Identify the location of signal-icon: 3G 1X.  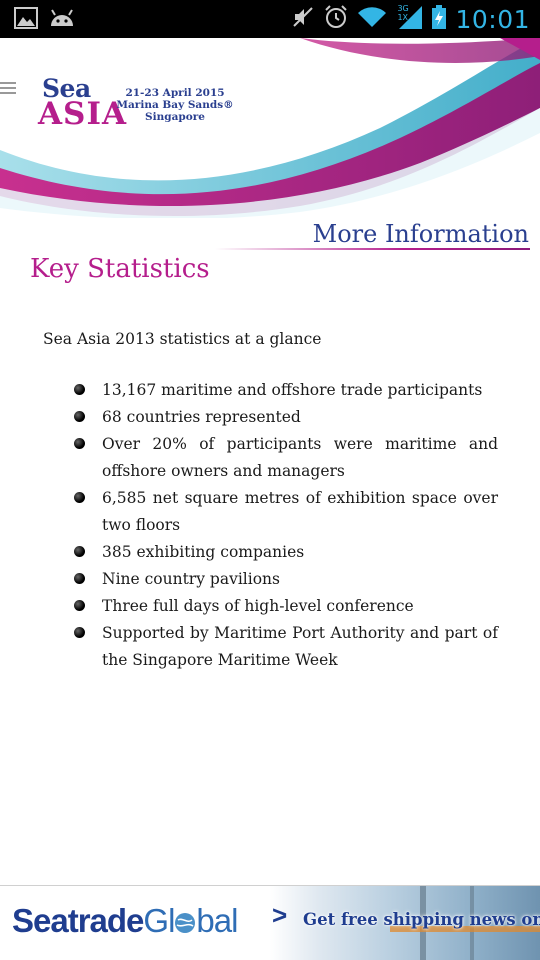
(409, 19).